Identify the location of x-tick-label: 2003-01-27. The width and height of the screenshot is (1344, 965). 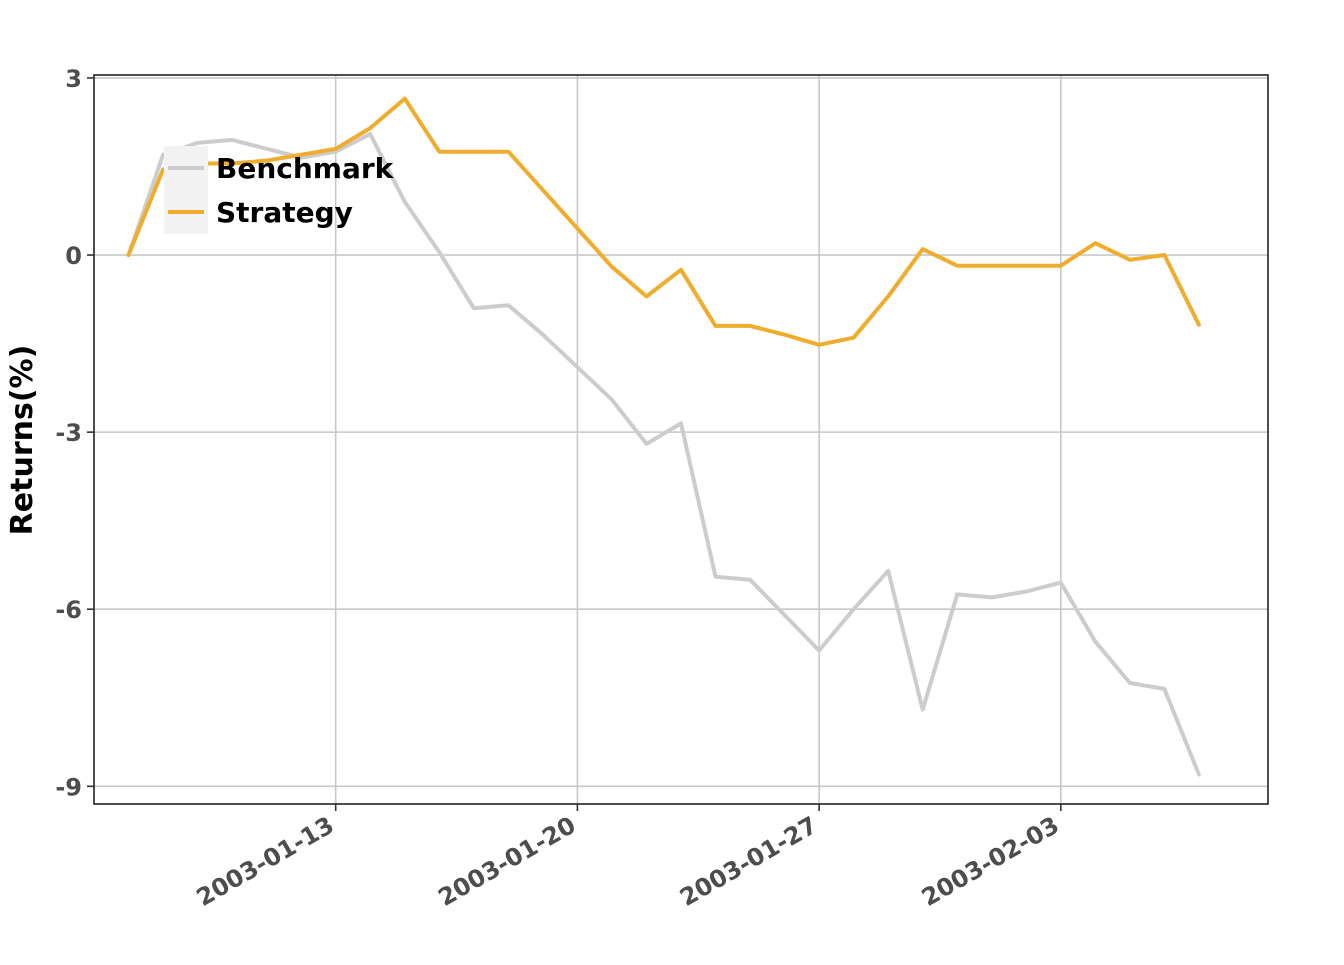
(748, 861).